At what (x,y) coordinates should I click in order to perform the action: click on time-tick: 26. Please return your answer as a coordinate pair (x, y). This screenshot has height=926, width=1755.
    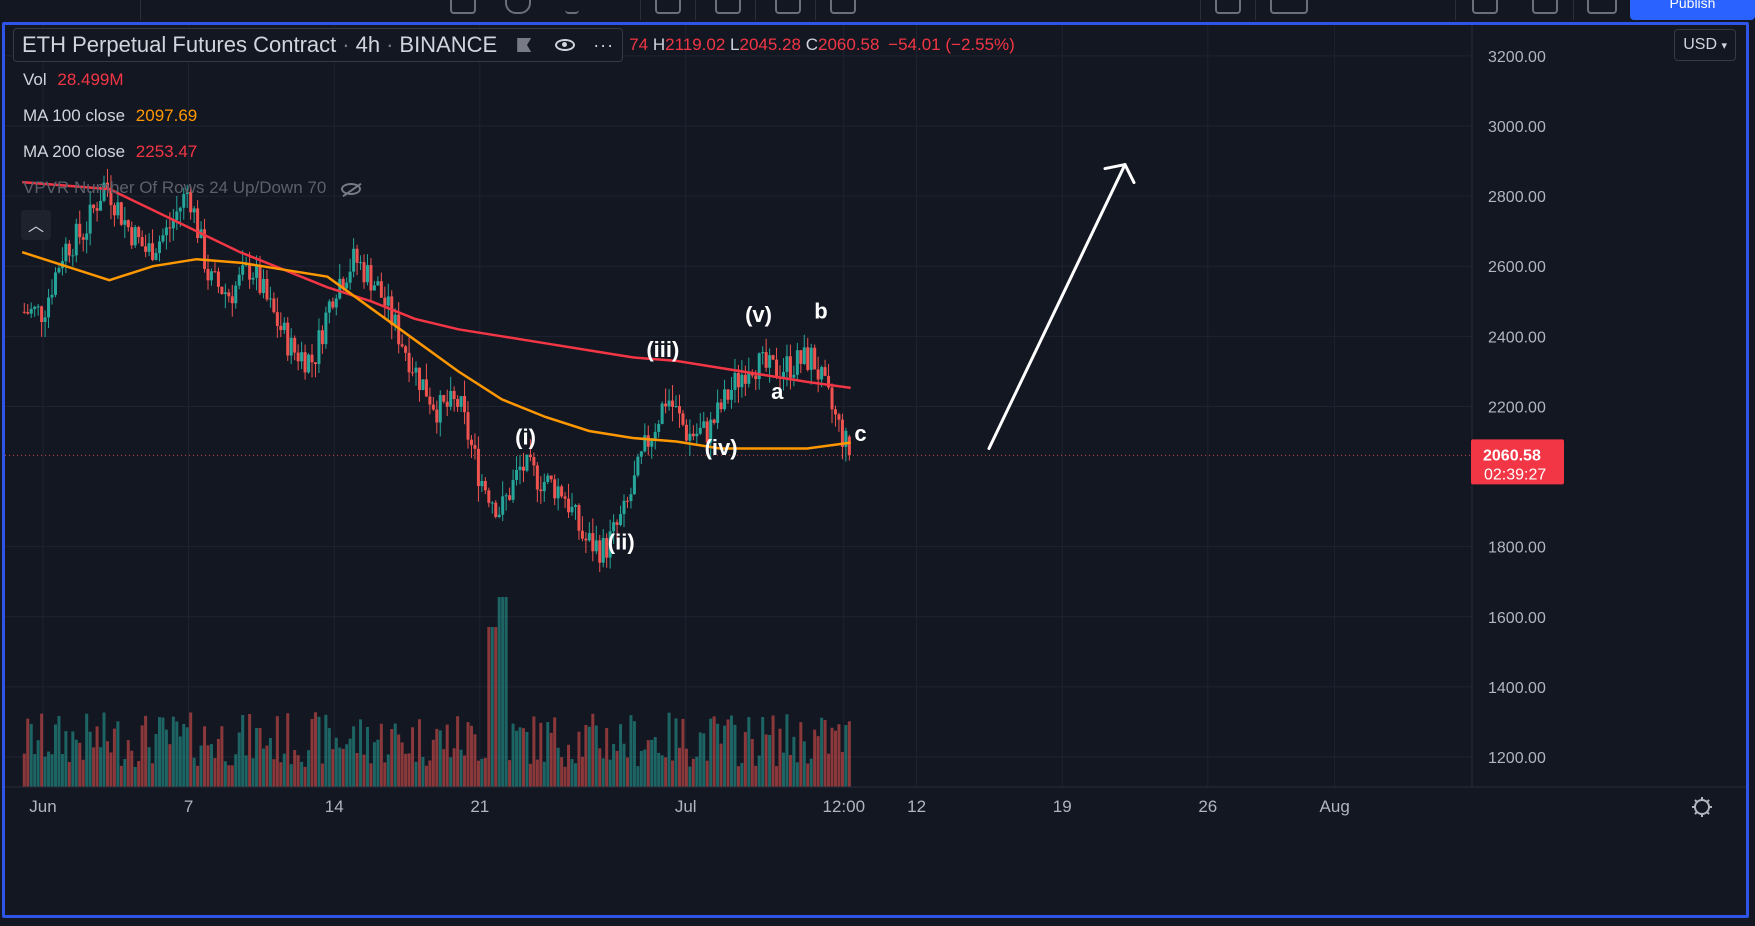
    Looking at the image, I should click on (1207, 806).